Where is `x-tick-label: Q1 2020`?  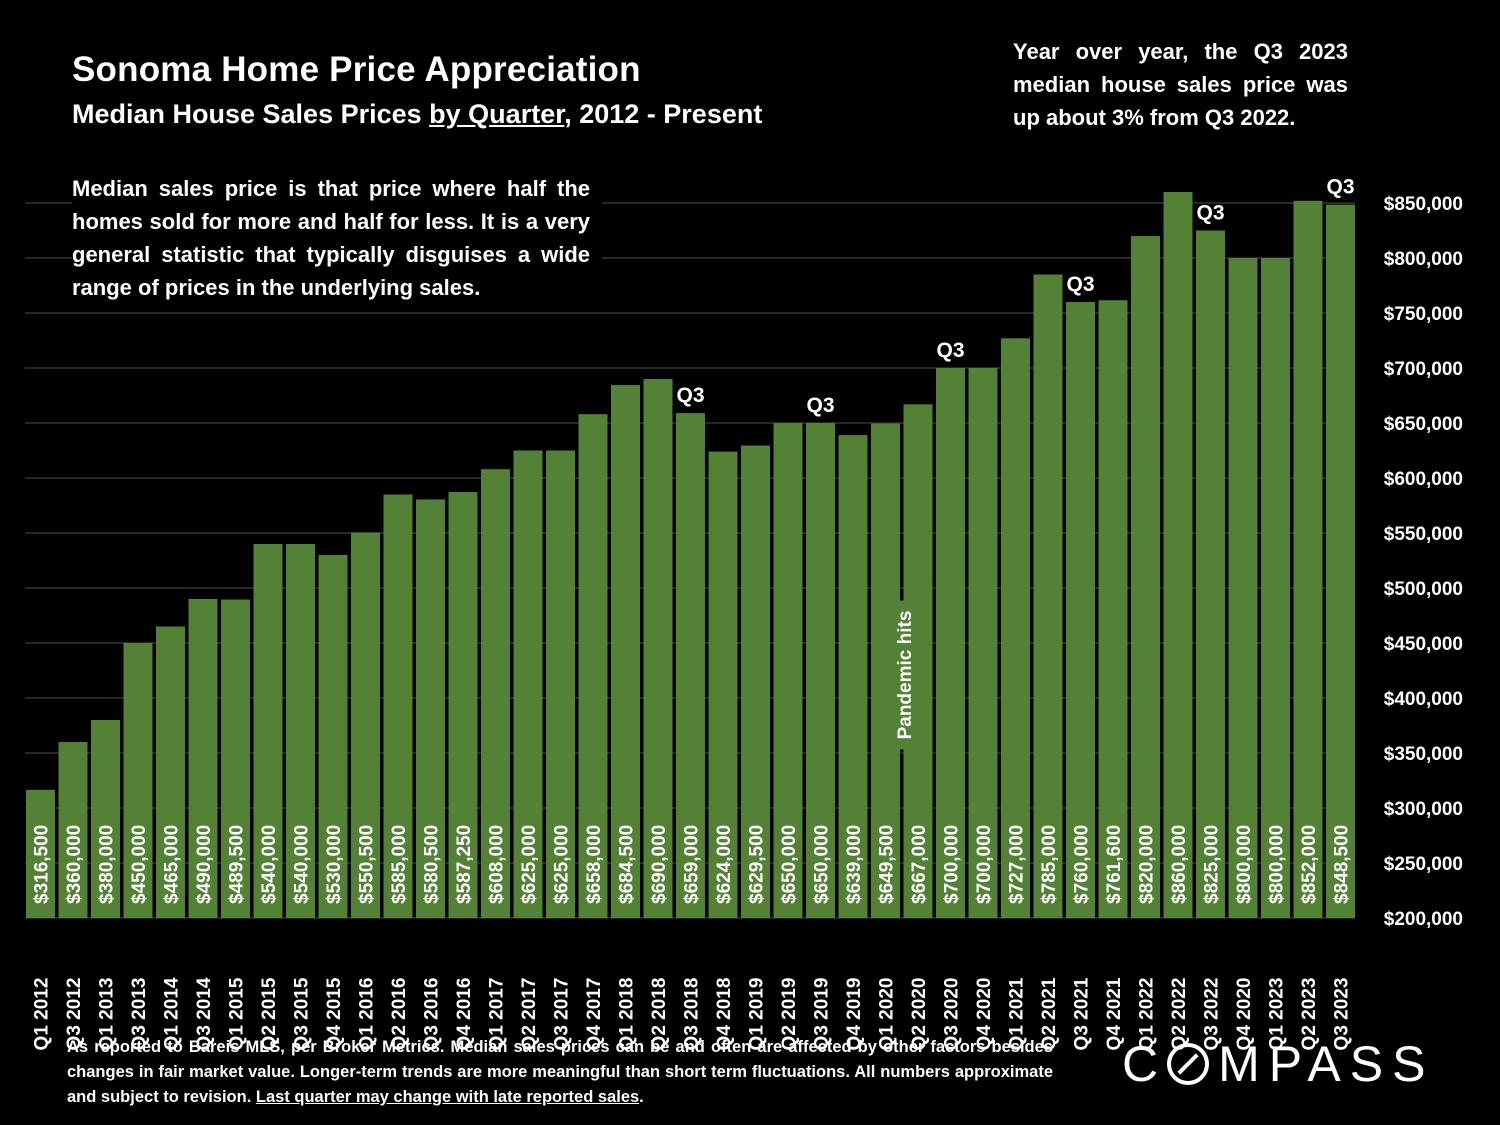 x-tick-label: Q1 2020 is located at coordinates (887, 1014).